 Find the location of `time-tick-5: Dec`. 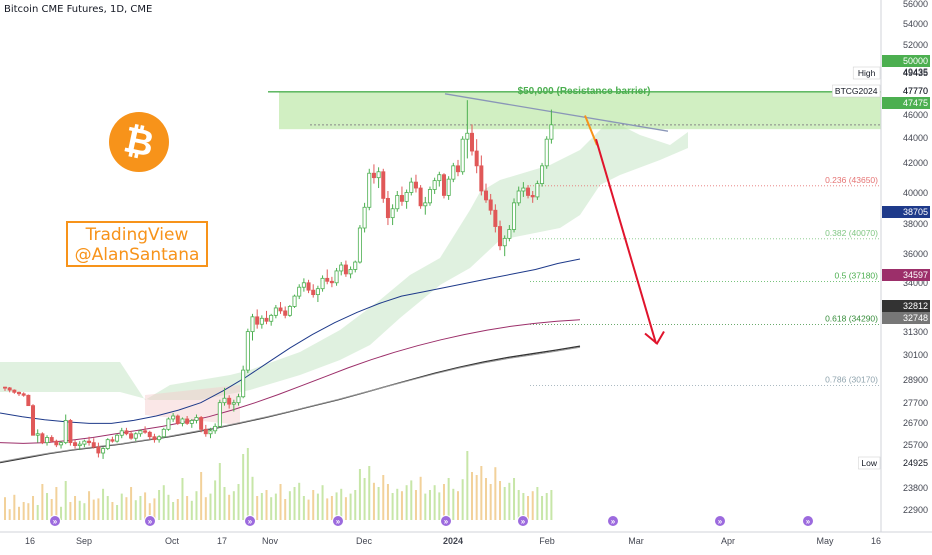

time-tick-5: Dec is located at coordinates (364, 541).